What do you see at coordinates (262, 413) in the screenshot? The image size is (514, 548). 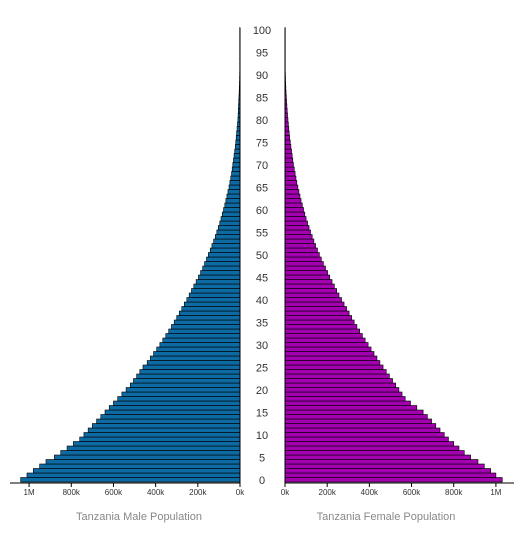 I see `age-tick-label: 15` at bounding box center [262, 413].